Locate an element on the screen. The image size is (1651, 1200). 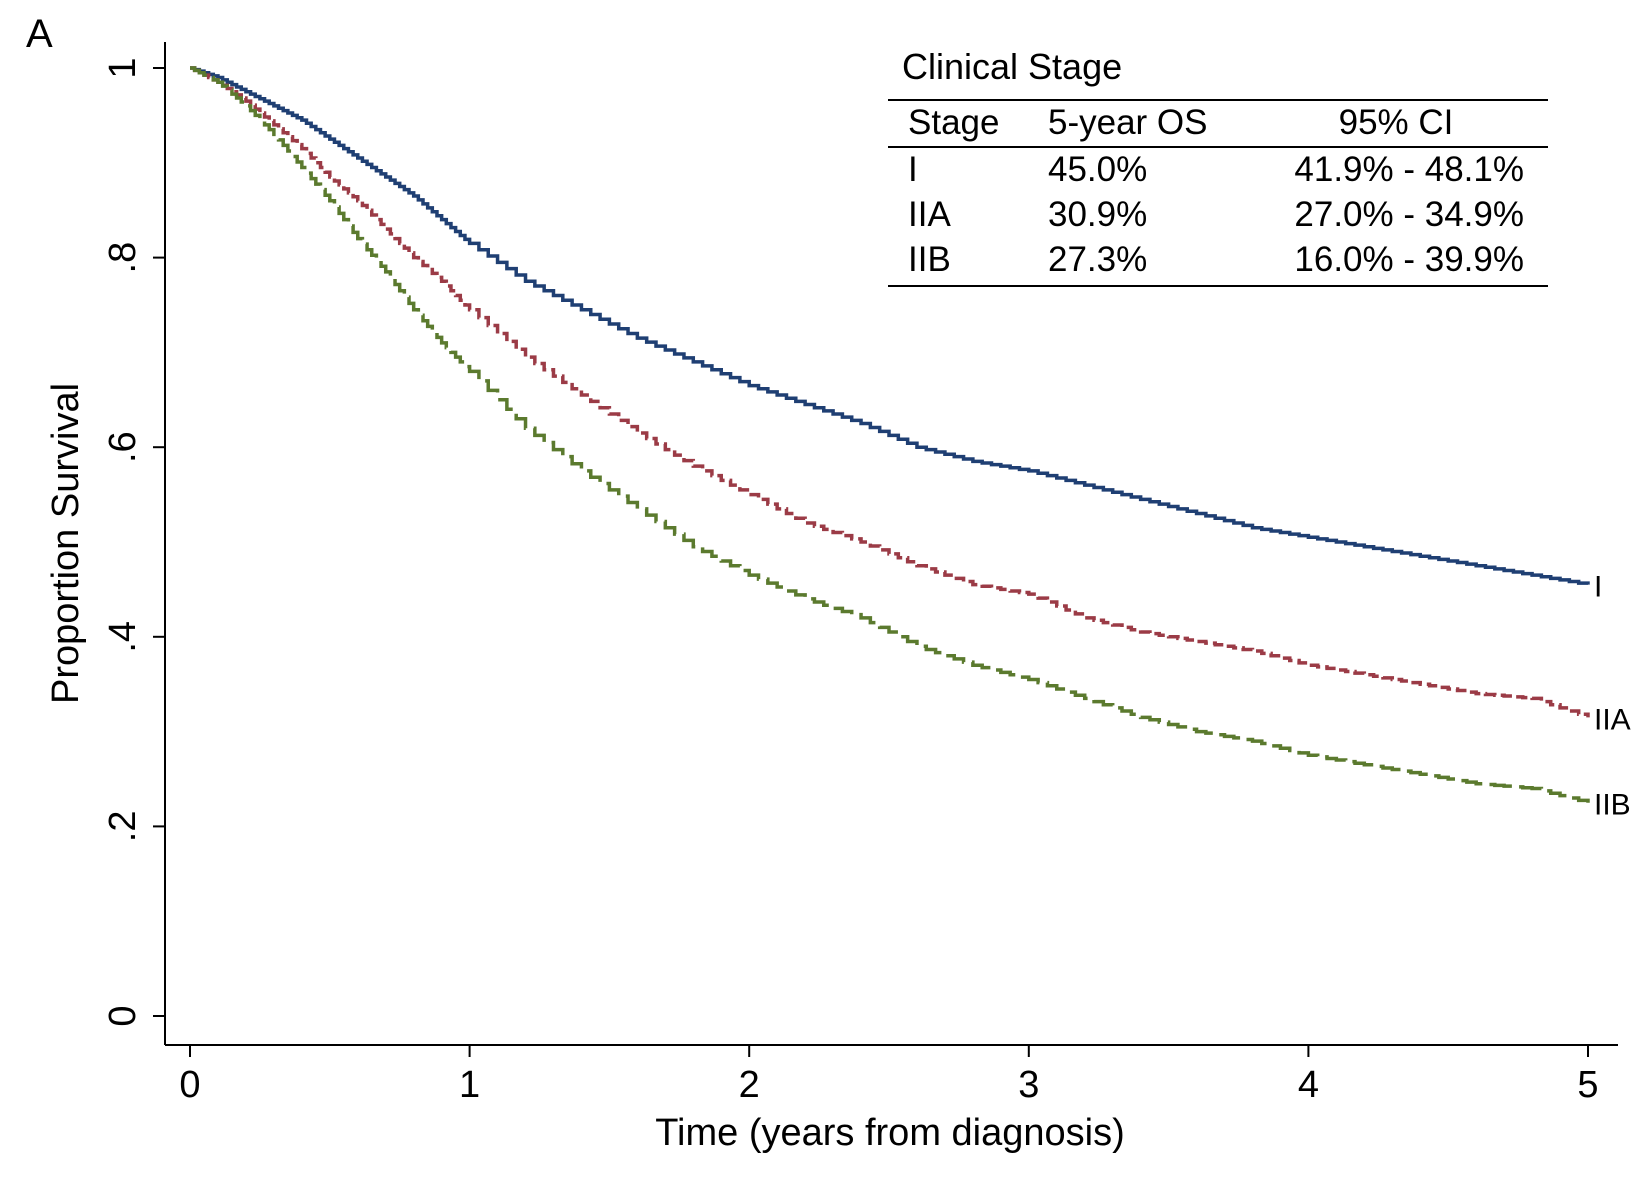
x-tick-label: 1 is located at coordinates (469, 1085).